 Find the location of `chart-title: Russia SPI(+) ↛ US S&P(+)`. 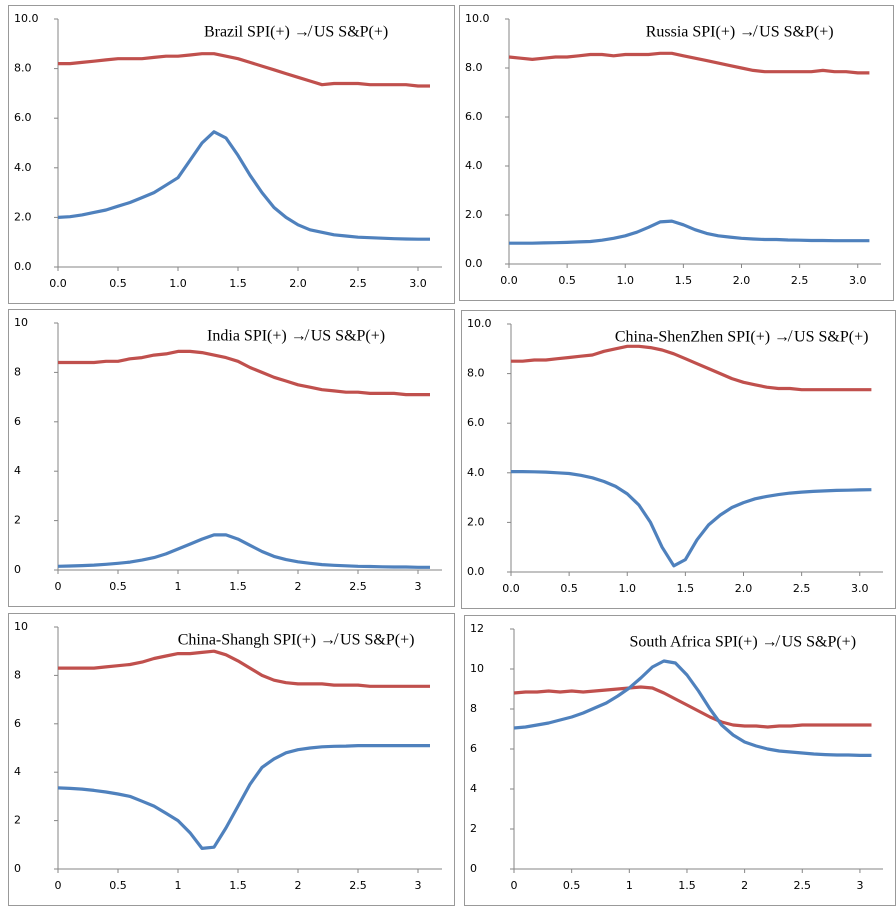

chart-title: Russia SPI(+) ↛ US S&P(+) is located at coordinates (740, 32).